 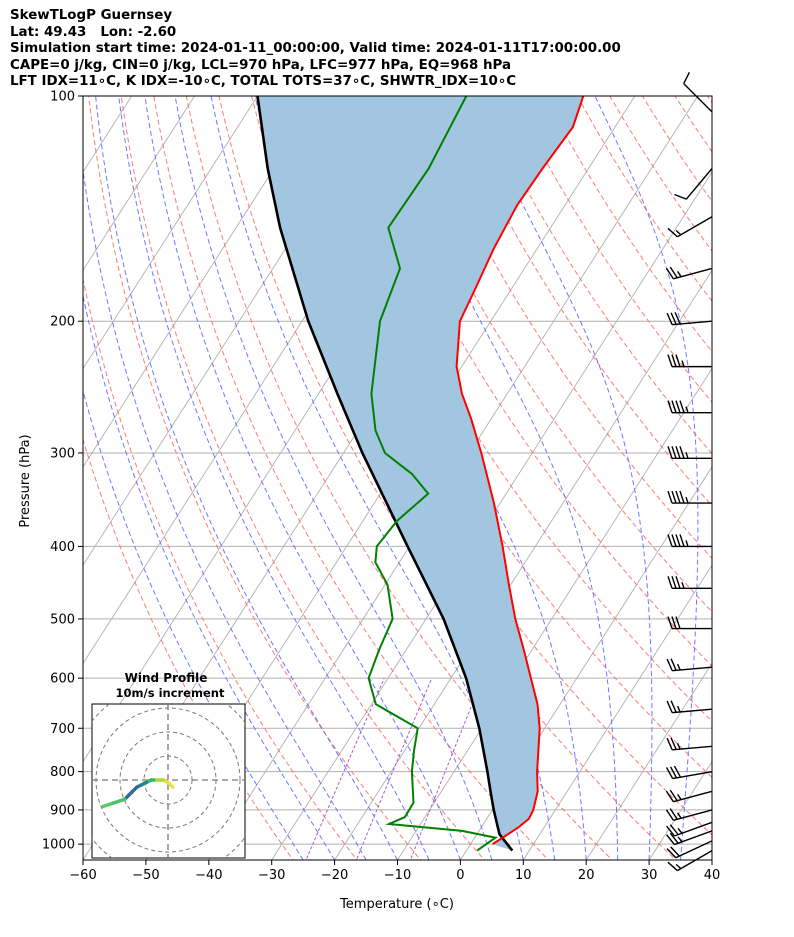 I want to click on dewpoint-line, so click(x=432, y=474).